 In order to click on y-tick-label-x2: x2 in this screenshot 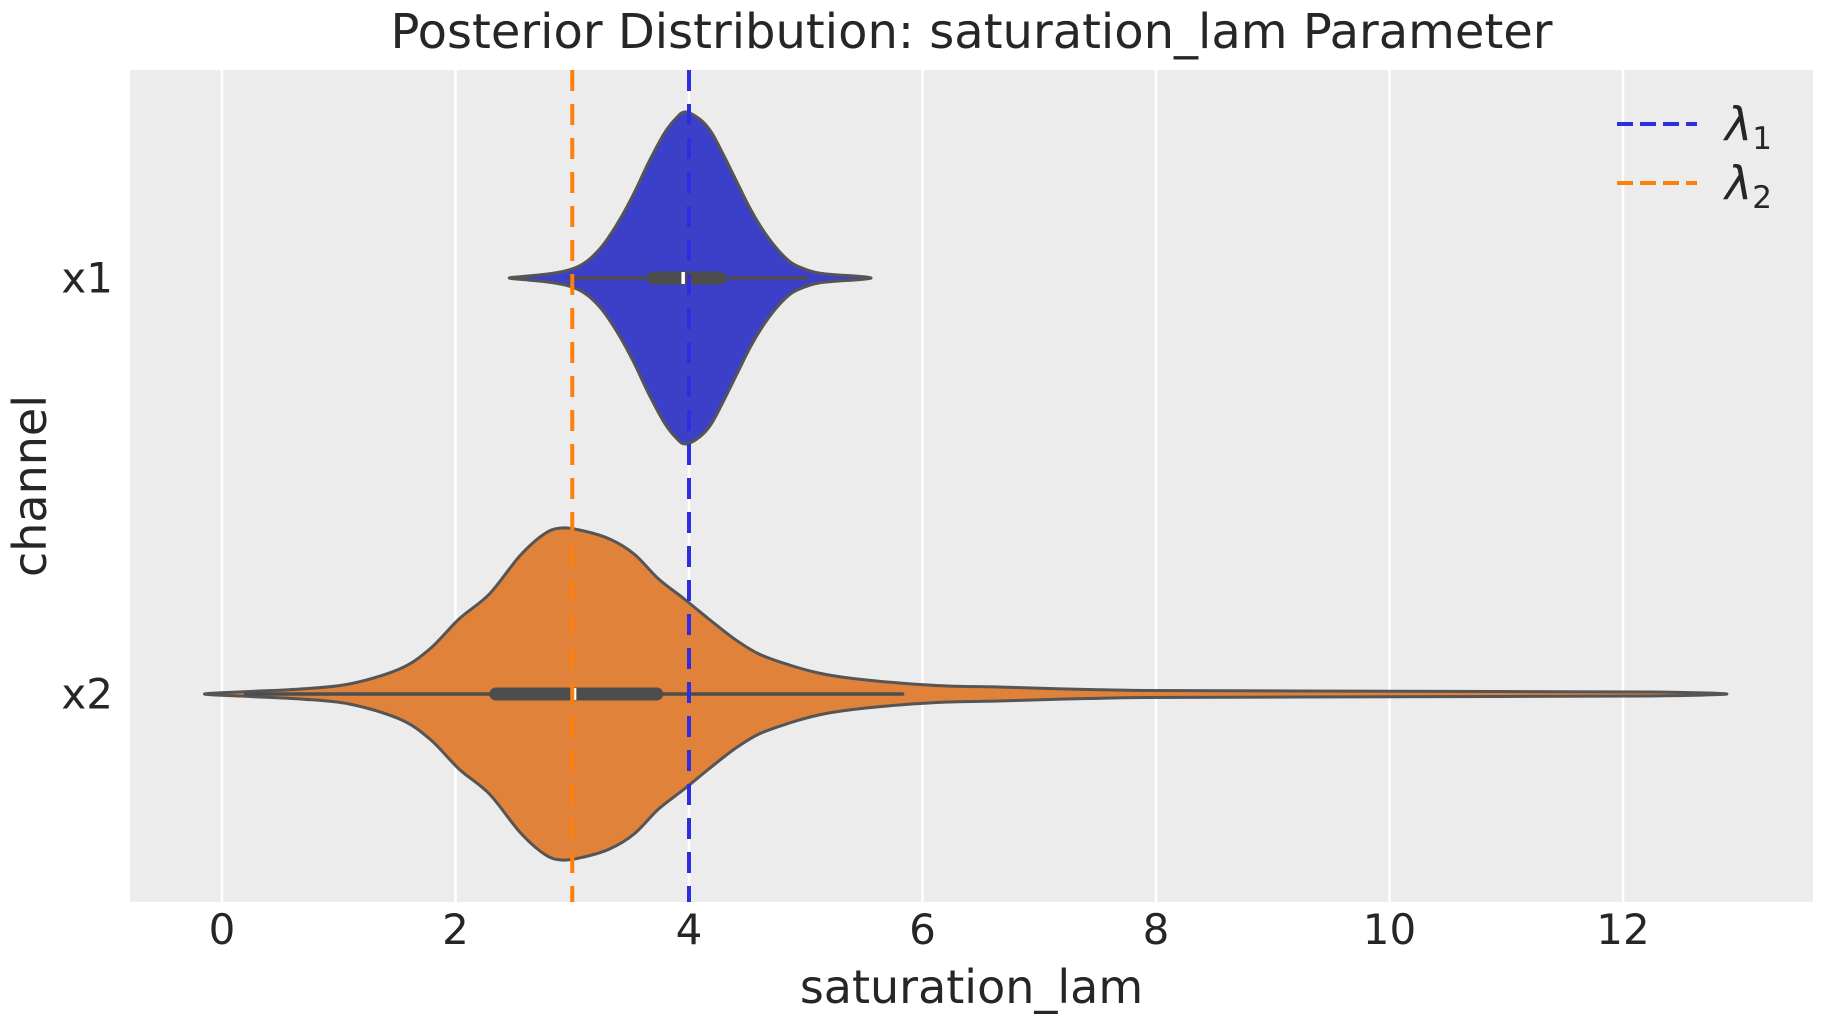, I will do `click(87, 694)`.